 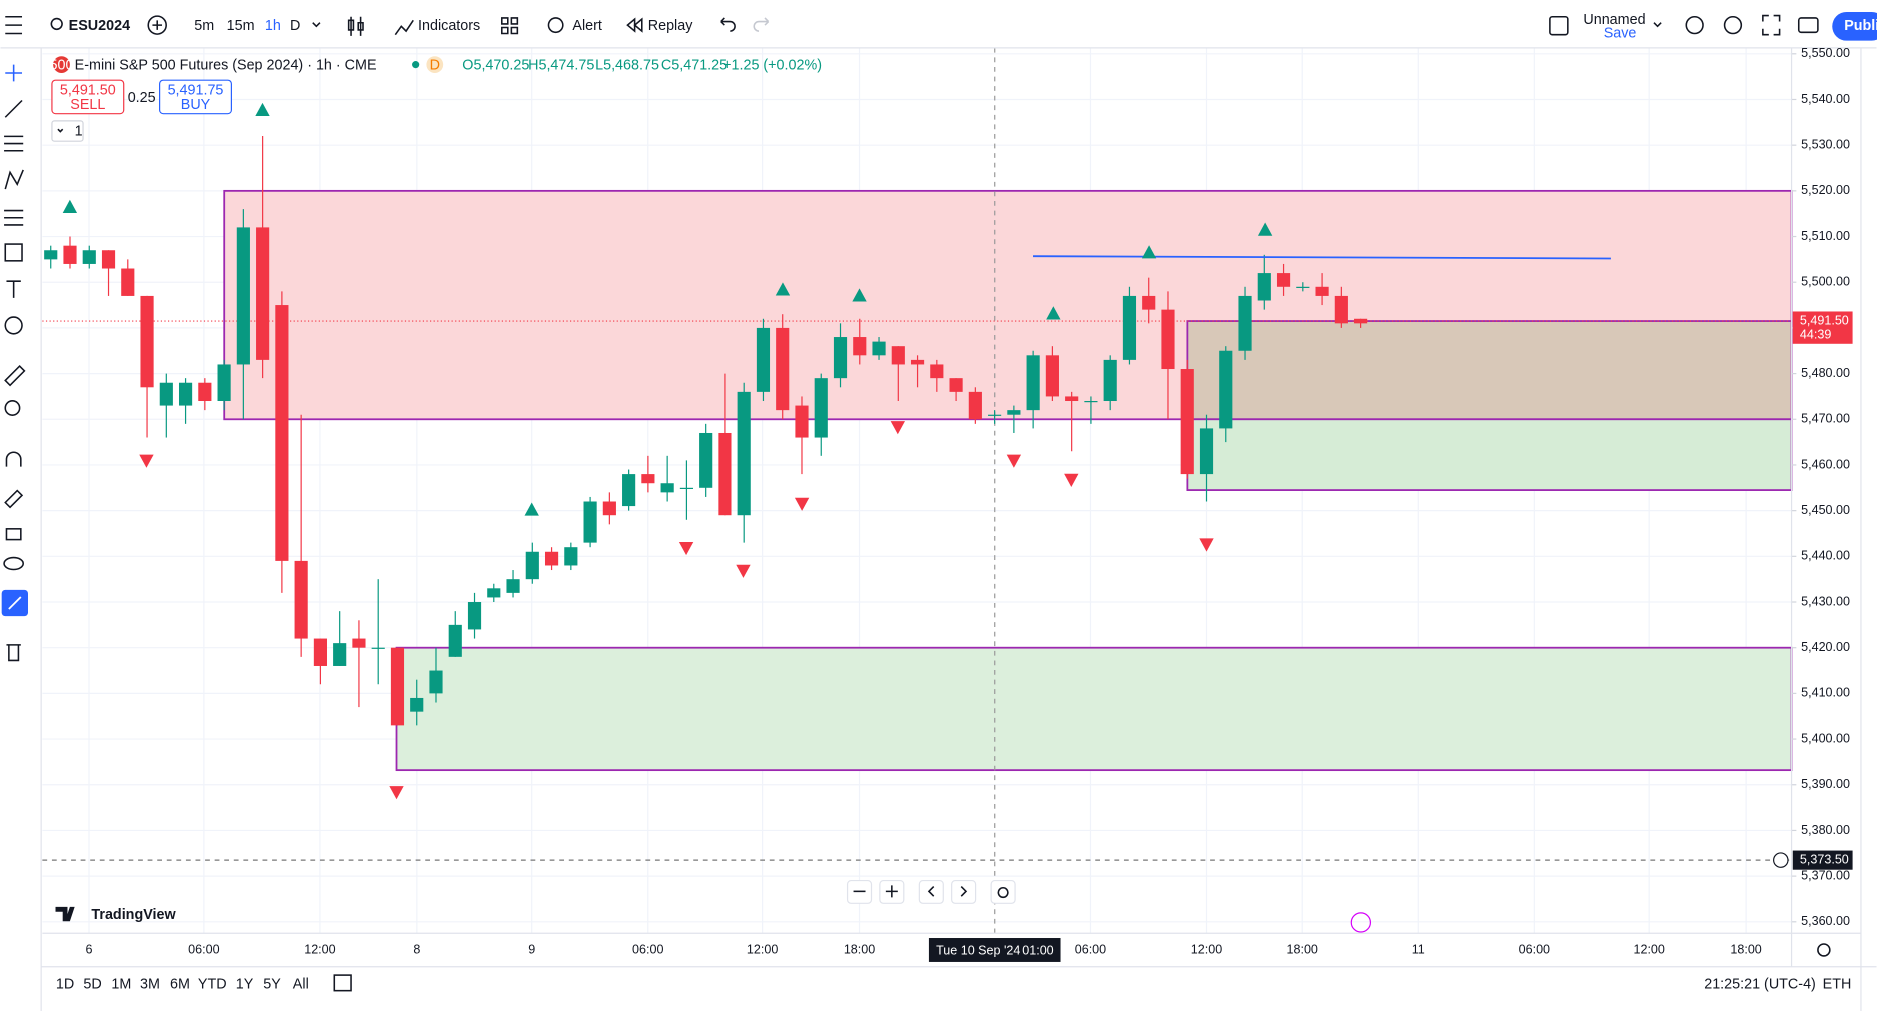 What do you see at coordinates (1361, 922) in the screenshot?
I see `flash-icon` at bounding box center [1361, 922].